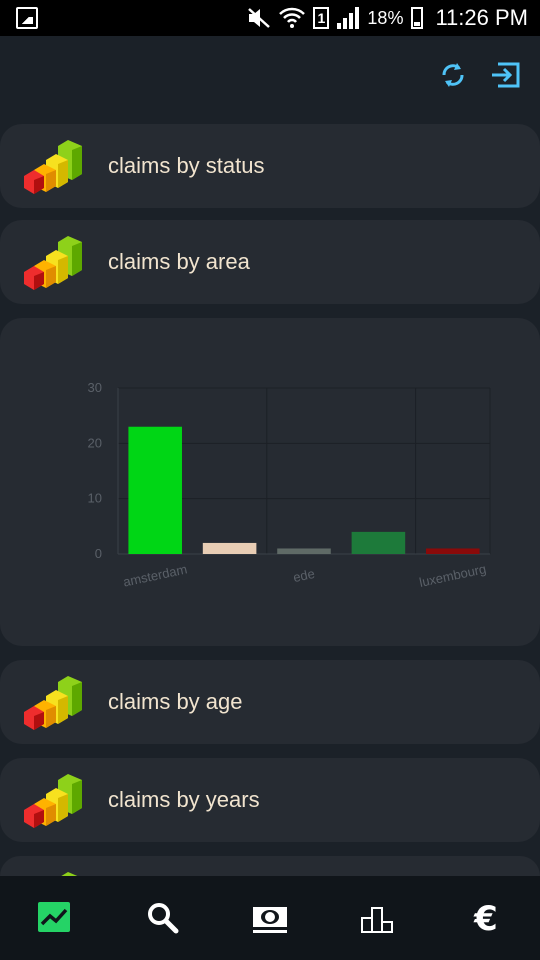 This screenshot has width=540, height=960. Describe the element at coordinates (155, 575) in the screenshot. I see `x-tick-label: amsterdam` at that location.